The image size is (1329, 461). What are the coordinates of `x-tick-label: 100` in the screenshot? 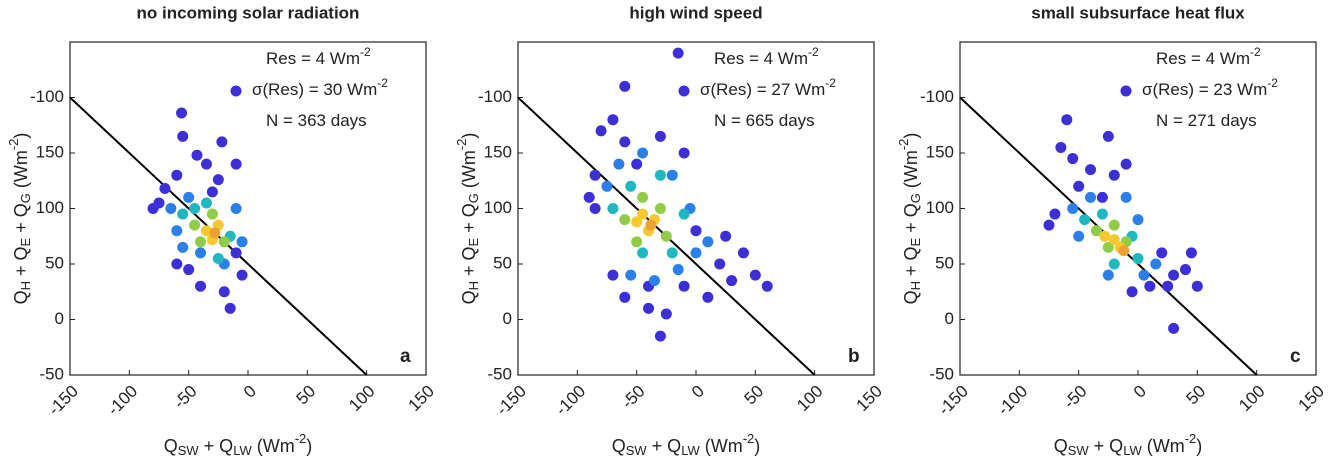 It's located at (361, 398).